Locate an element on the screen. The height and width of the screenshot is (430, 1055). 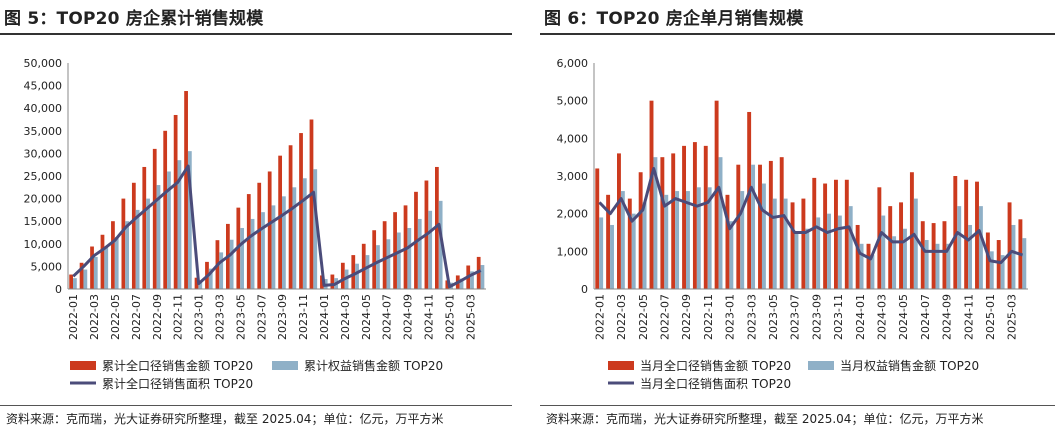
x-tick-label: 2022-11 is located at coordinates (178, 317).